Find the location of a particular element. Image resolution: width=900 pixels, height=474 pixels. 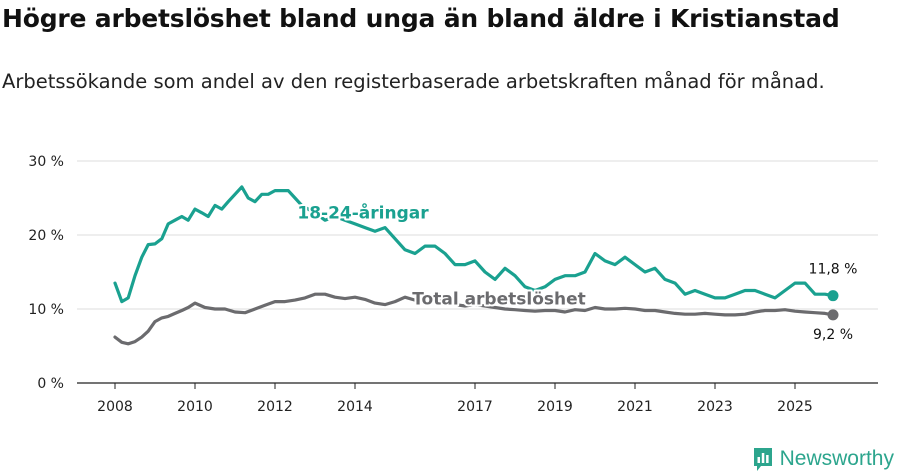

end-value-label-youth: 11,8 % is located at coordinates (833, 270).